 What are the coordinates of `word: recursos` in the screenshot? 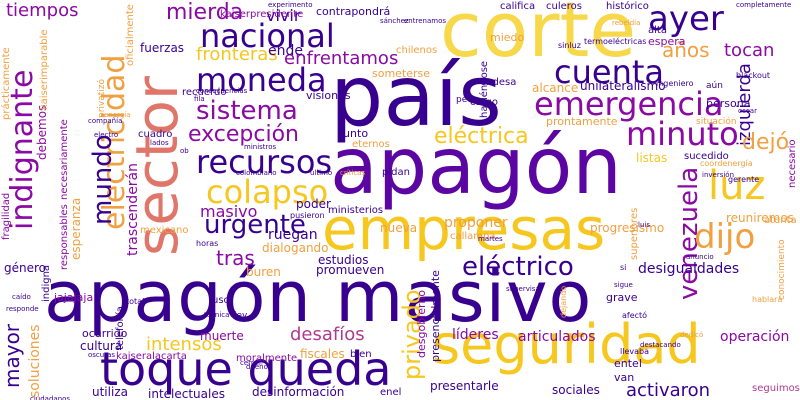 It's located at (264, 162).